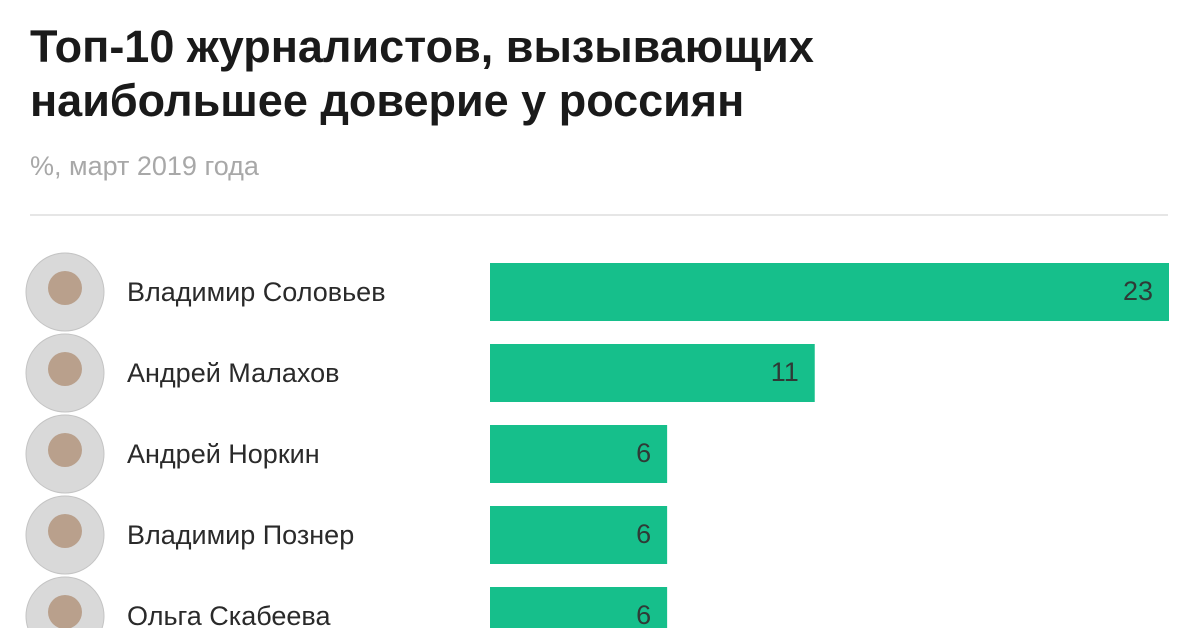 This screenshot has width=1200, height=628. Describe the element at coordinates (387, 100) in the screenshot. I see `chart-title: наибольшее доверие у россиян` at that location.